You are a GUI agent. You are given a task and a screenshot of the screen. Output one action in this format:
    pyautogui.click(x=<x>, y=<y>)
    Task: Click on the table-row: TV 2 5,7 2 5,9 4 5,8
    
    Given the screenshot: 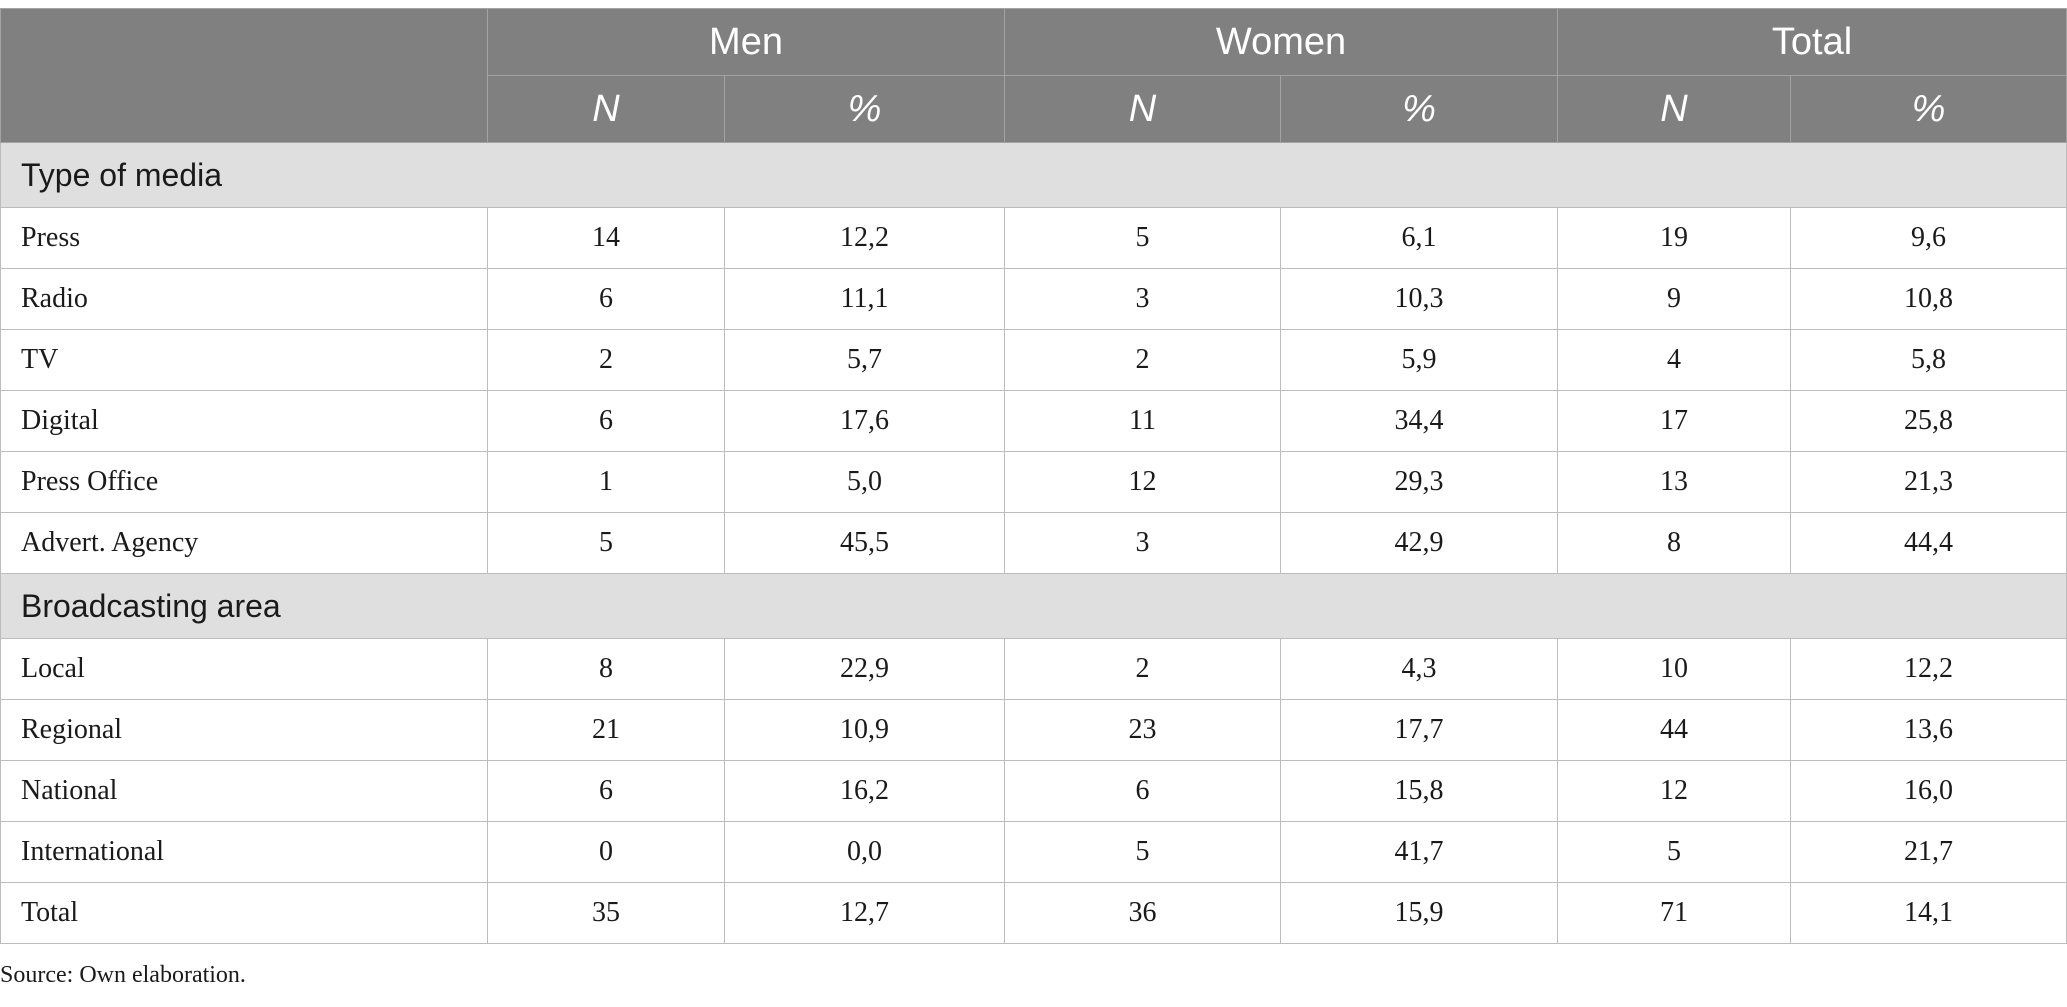 What is the action you would take?
    pyautogui.click(x=1033, y=360)
    